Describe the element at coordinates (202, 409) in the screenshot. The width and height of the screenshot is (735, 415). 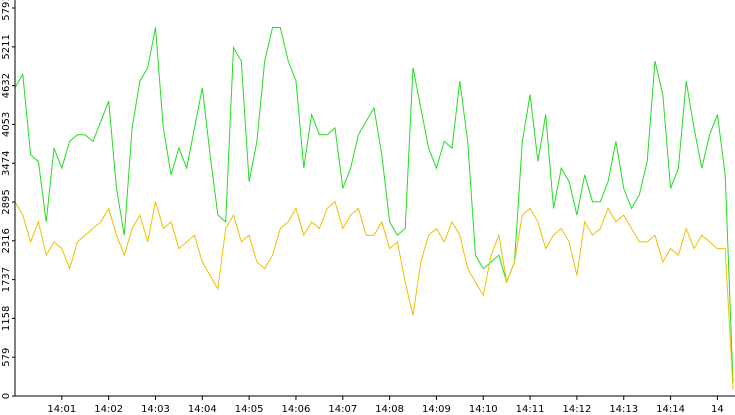
I see `x-tick-label: 14:04` at that location.